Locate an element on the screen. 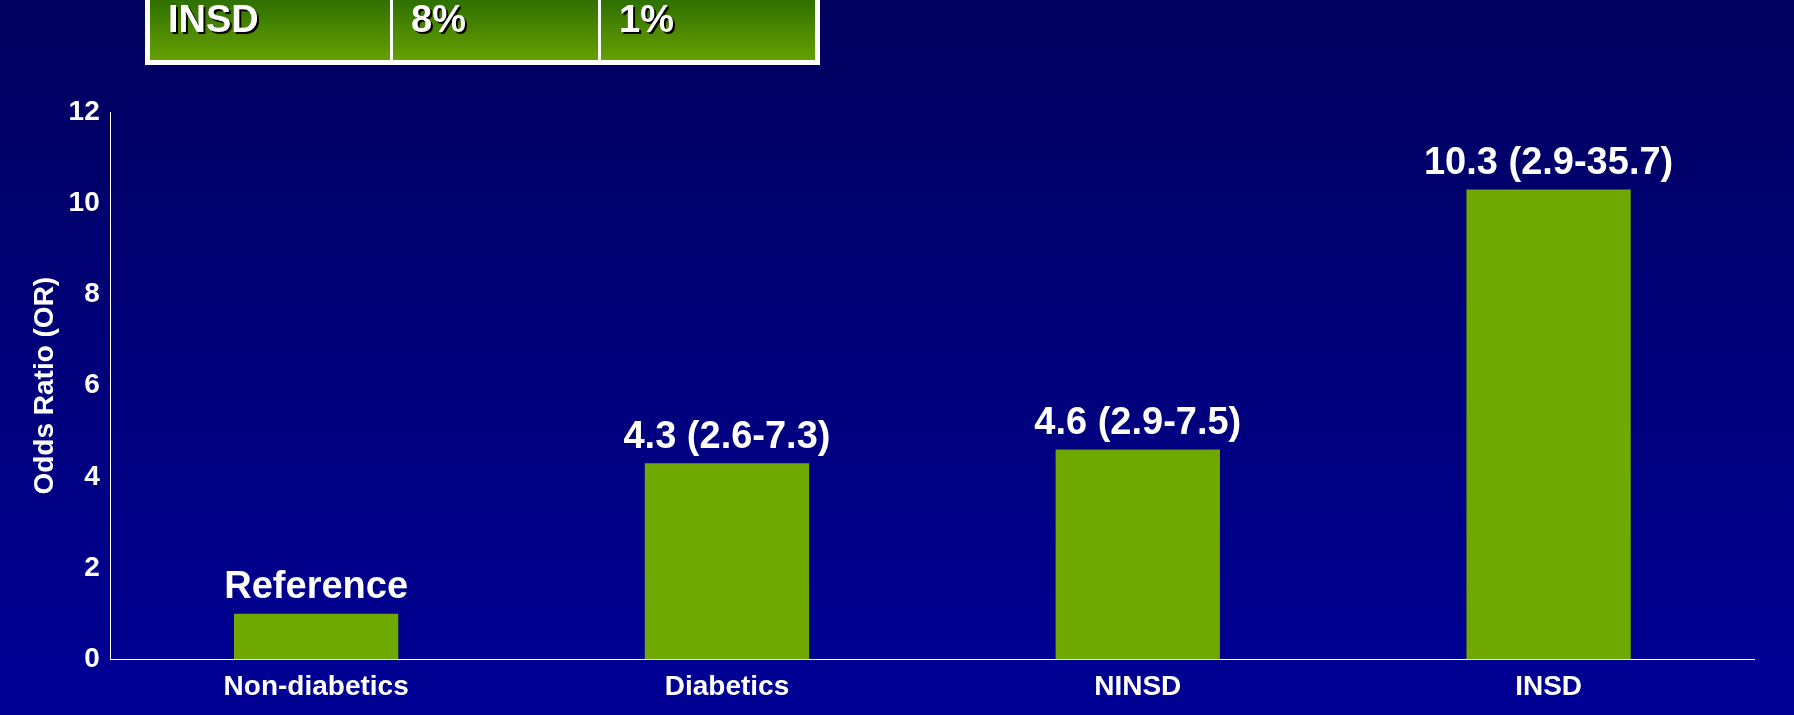  data-label: Reference is located at coordinates (316, 585).